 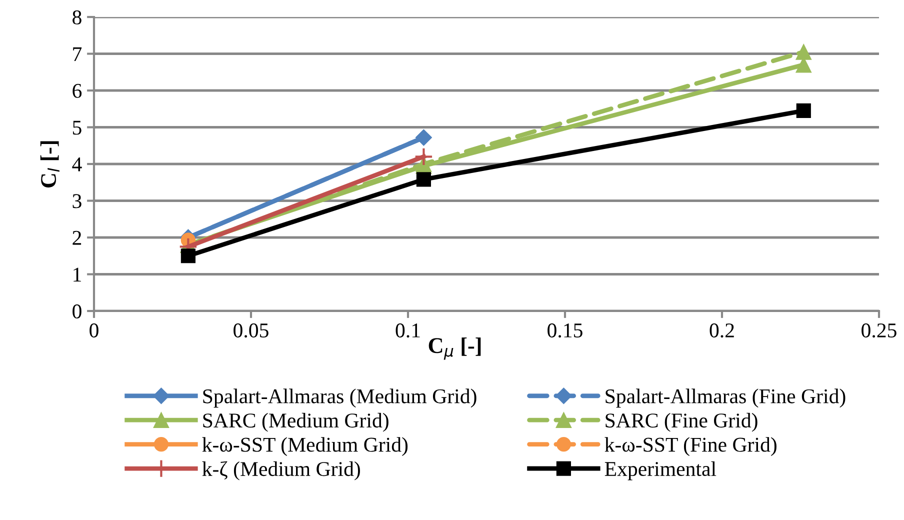 I want to click on x-tick-label: 0.2, so click(x=722, y=330).